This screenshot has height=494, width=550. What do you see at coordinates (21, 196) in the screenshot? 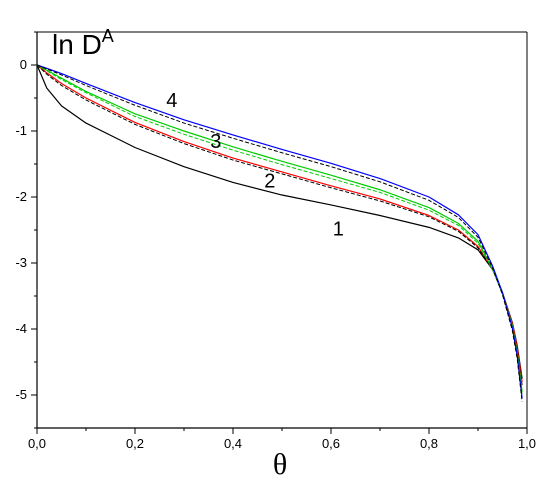
I see `y-tick-label: -2` at bounding box center [21, 196].